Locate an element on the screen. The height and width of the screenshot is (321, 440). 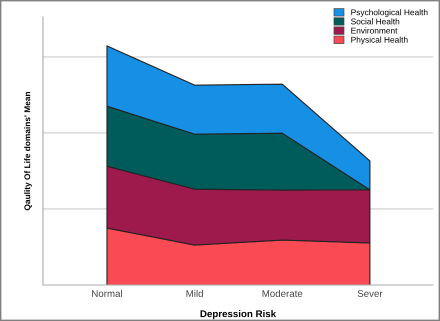
x-tick-label: Normal is located at coordinates (107, 293).